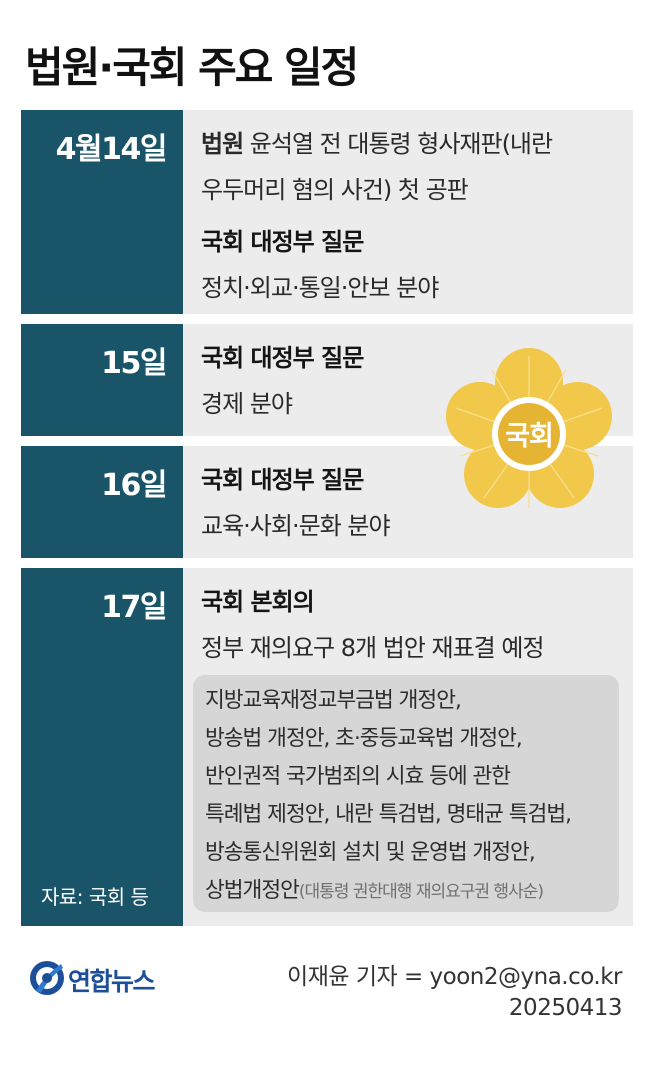 This screenshot has width=650, height=1087. Describe the element at coordinates (565, 1008) in the screenshot. I see `publish-date: 20250413` at that location.